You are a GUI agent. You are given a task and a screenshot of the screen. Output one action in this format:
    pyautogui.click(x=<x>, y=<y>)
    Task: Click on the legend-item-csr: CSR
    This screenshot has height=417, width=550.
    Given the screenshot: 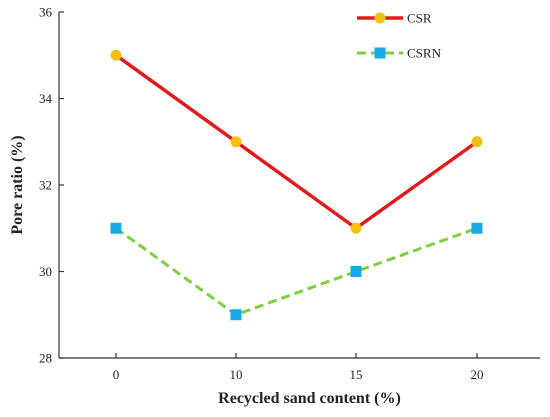 What is the action you would take?
    pyautogui.click(x=394, y=18)
    